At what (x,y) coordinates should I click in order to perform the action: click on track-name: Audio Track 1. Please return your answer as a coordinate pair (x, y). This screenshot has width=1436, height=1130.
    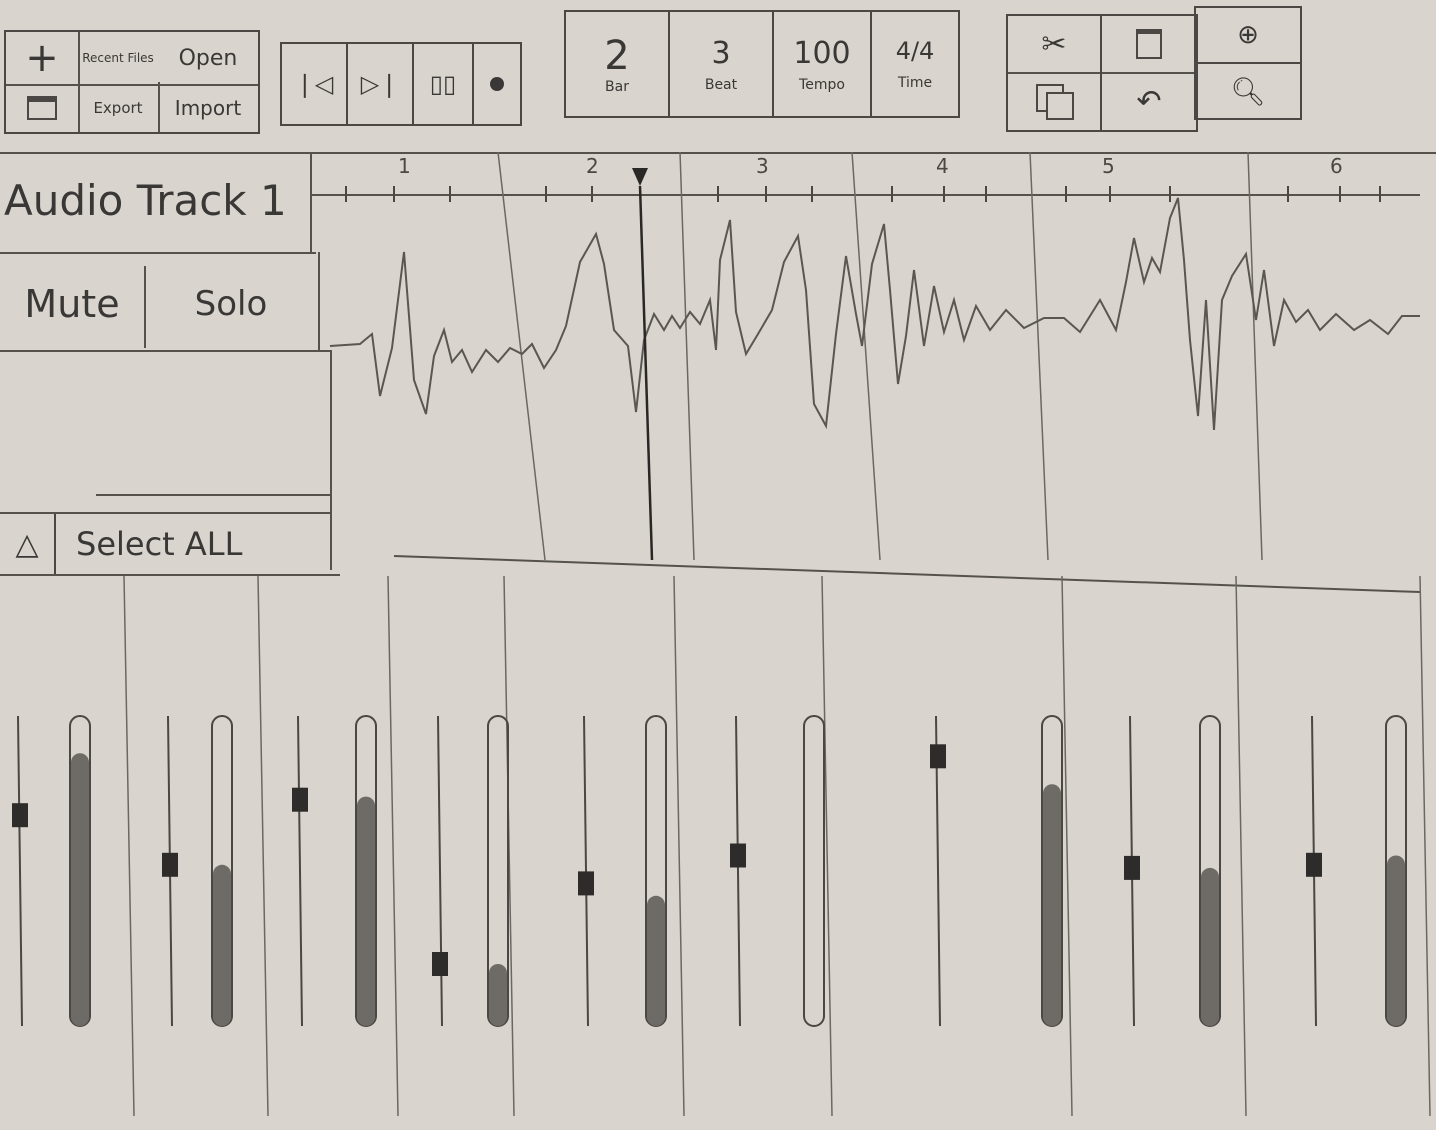
    Looking at the image, I should click on (145, 200).